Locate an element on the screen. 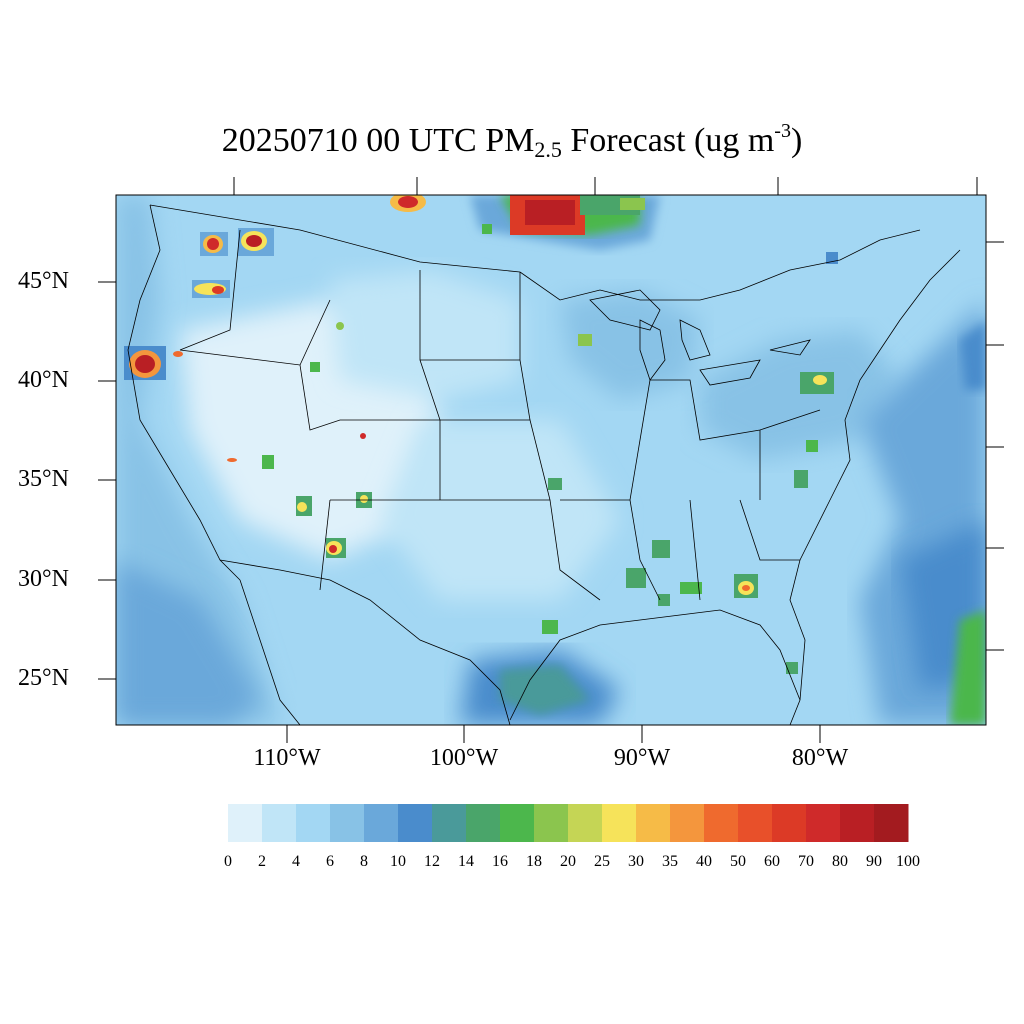 This screenshot has height=1024, width=1024. colorbar-tick-label: 6 is located at coordinates (330, 861).